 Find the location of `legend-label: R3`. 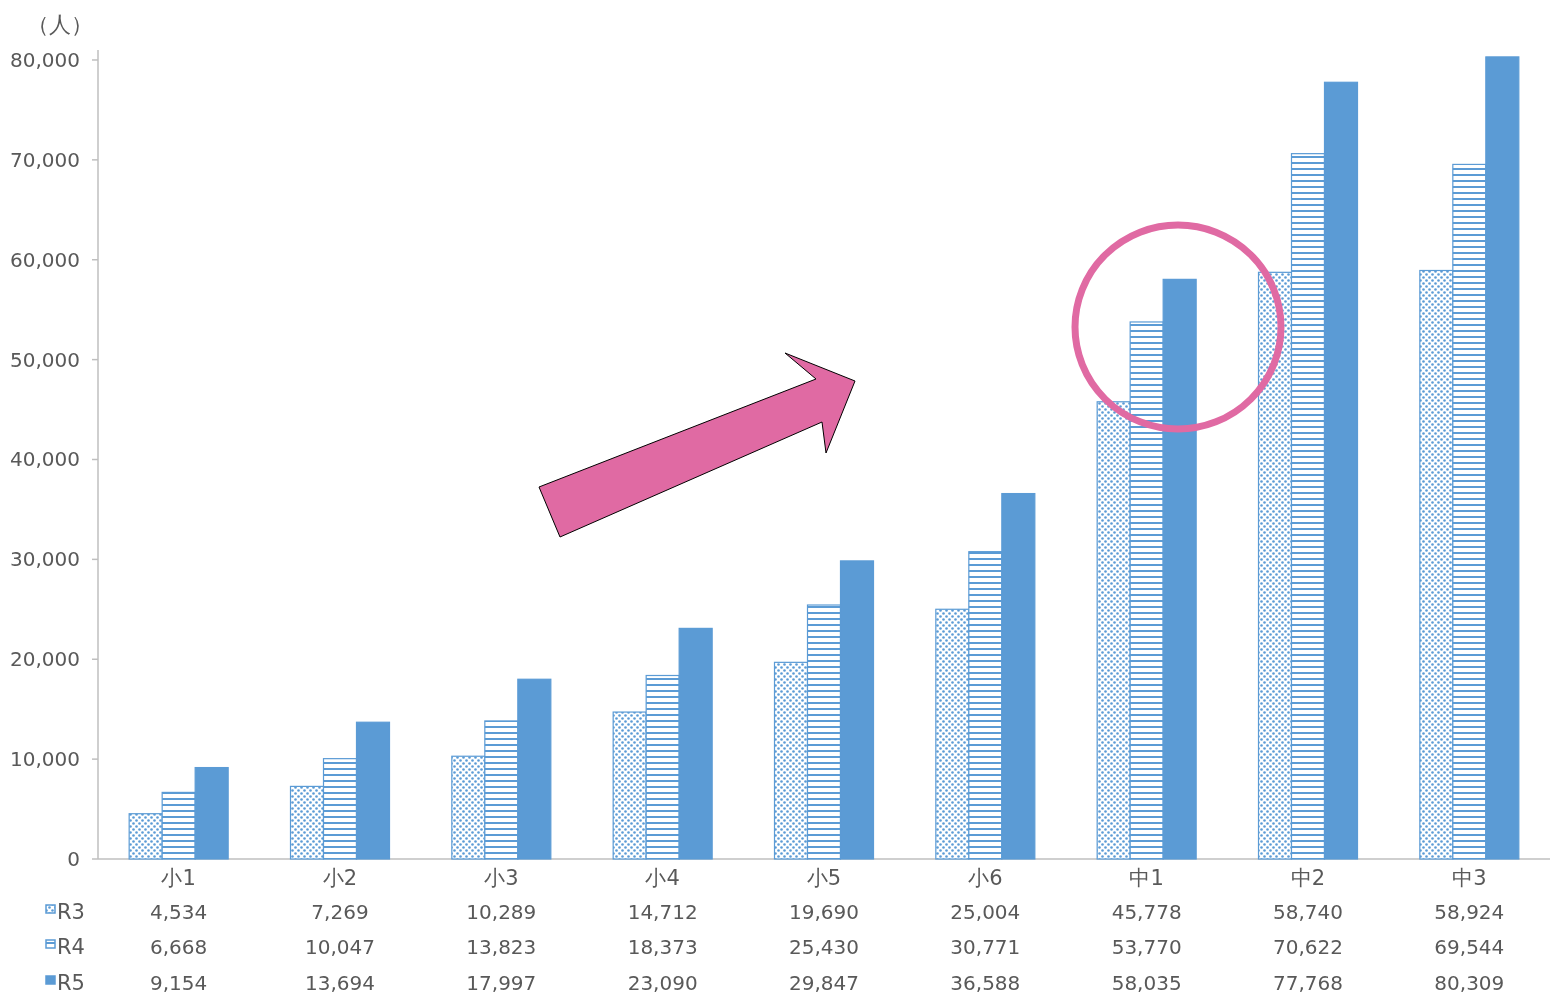

legend-label: R3 is located at coordinates (71, 912).